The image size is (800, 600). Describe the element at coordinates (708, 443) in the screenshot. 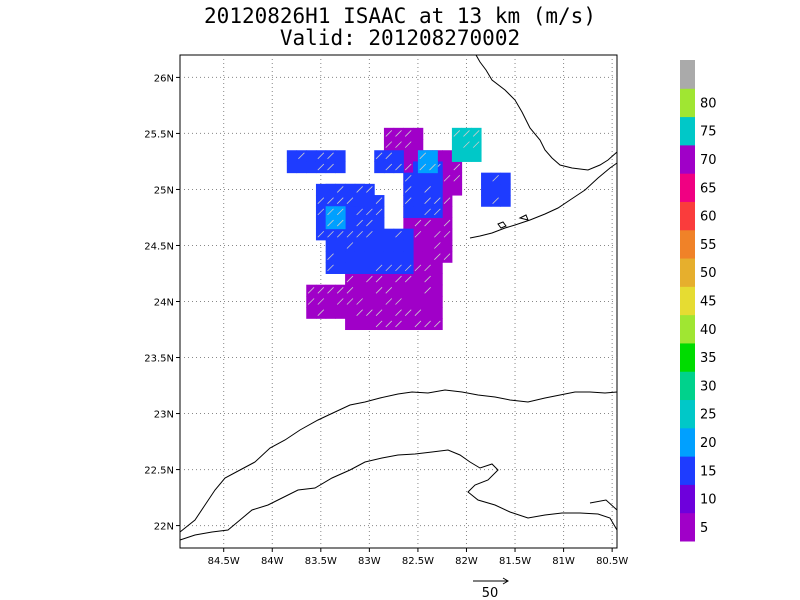

I see `colorbar-label: 20` at that location.